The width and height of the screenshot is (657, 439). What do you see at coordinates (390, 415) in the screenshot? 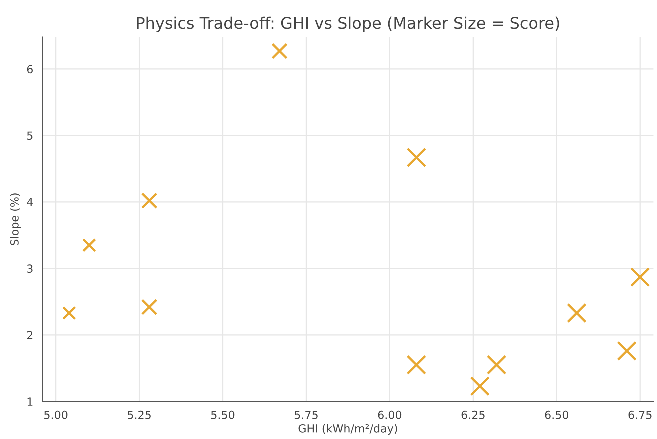
I see `x-tick-label: 6.00` at bounding box center [390, 415].